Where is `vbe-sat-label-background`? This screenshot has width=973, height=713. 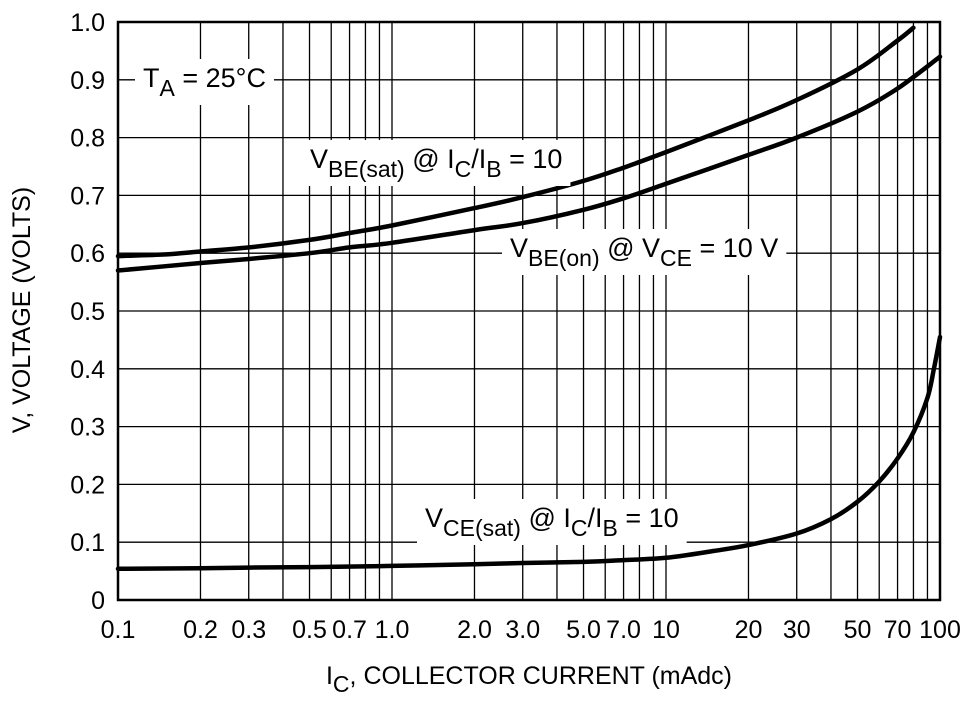
vbe-sat-label-background is located at coordinates (436, 163).